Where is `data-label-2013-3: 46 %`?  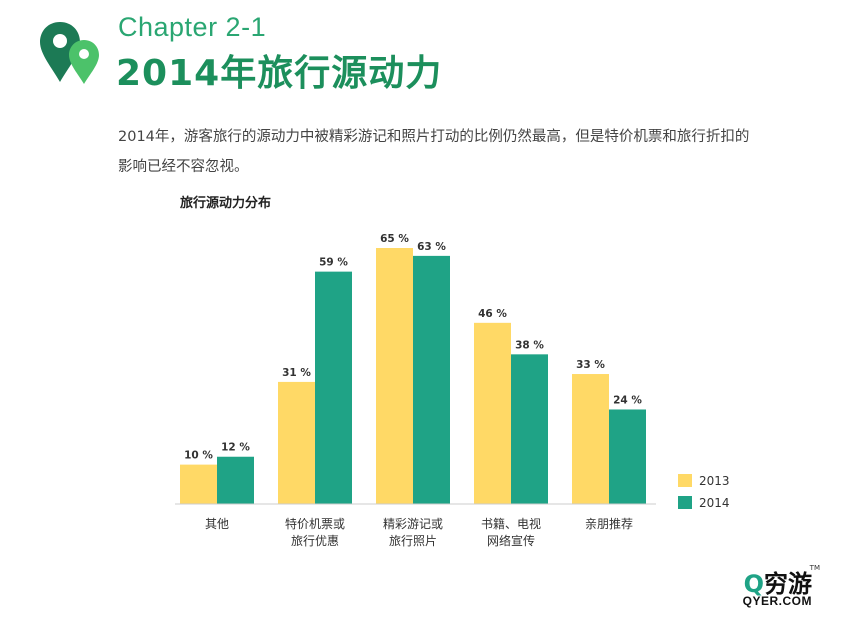
data-label-2013-3: 46 % is located at coordinates (492, 314).